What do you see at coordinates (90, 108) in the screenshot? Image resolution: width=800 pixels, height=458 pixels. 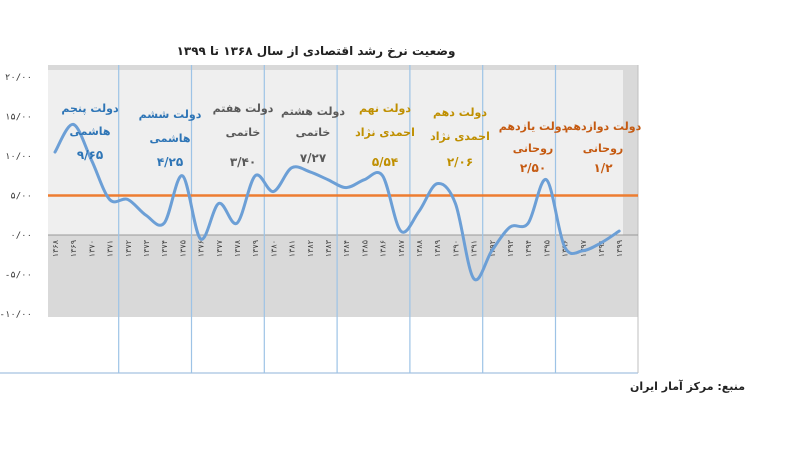 I see `government-label-name: دولت پنجم` at bounding box center [90, 108].